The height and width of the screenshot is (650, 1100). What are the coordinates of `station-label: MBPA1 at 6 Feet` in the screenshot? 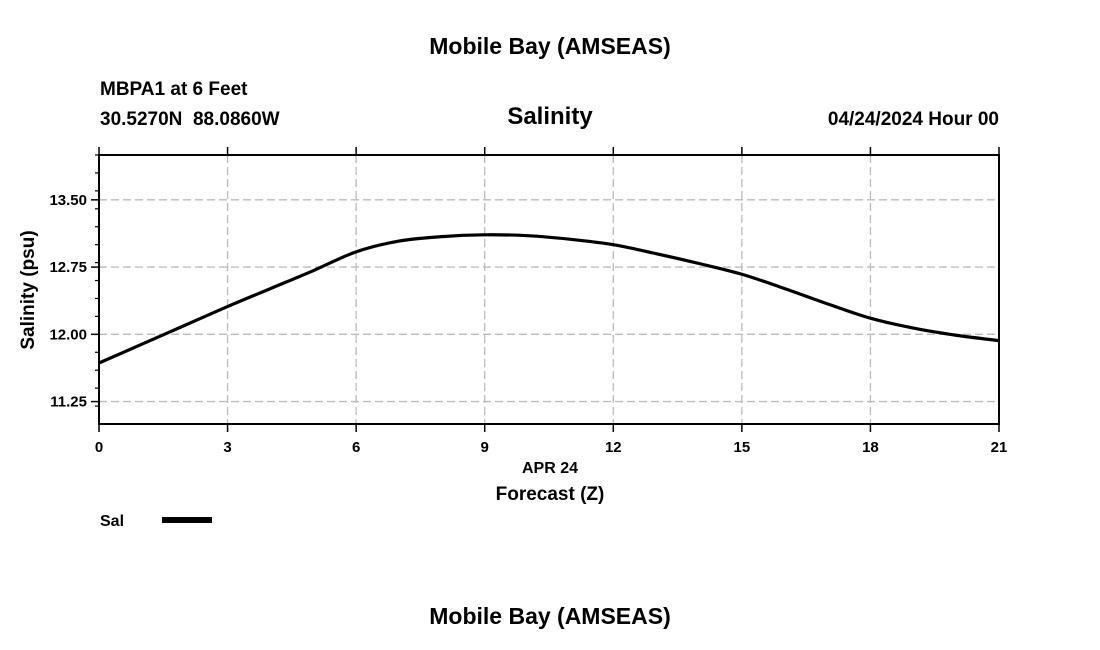 It's located at (174, 89).